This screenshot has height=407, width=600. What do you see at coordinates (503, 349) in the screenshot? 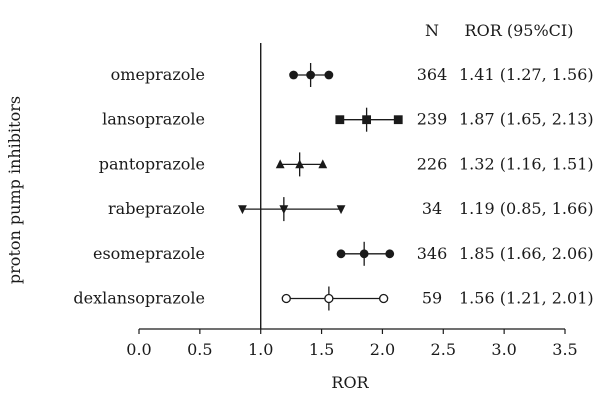
I see `x-tick-label: 3.0` at bounding box center [503, 349].